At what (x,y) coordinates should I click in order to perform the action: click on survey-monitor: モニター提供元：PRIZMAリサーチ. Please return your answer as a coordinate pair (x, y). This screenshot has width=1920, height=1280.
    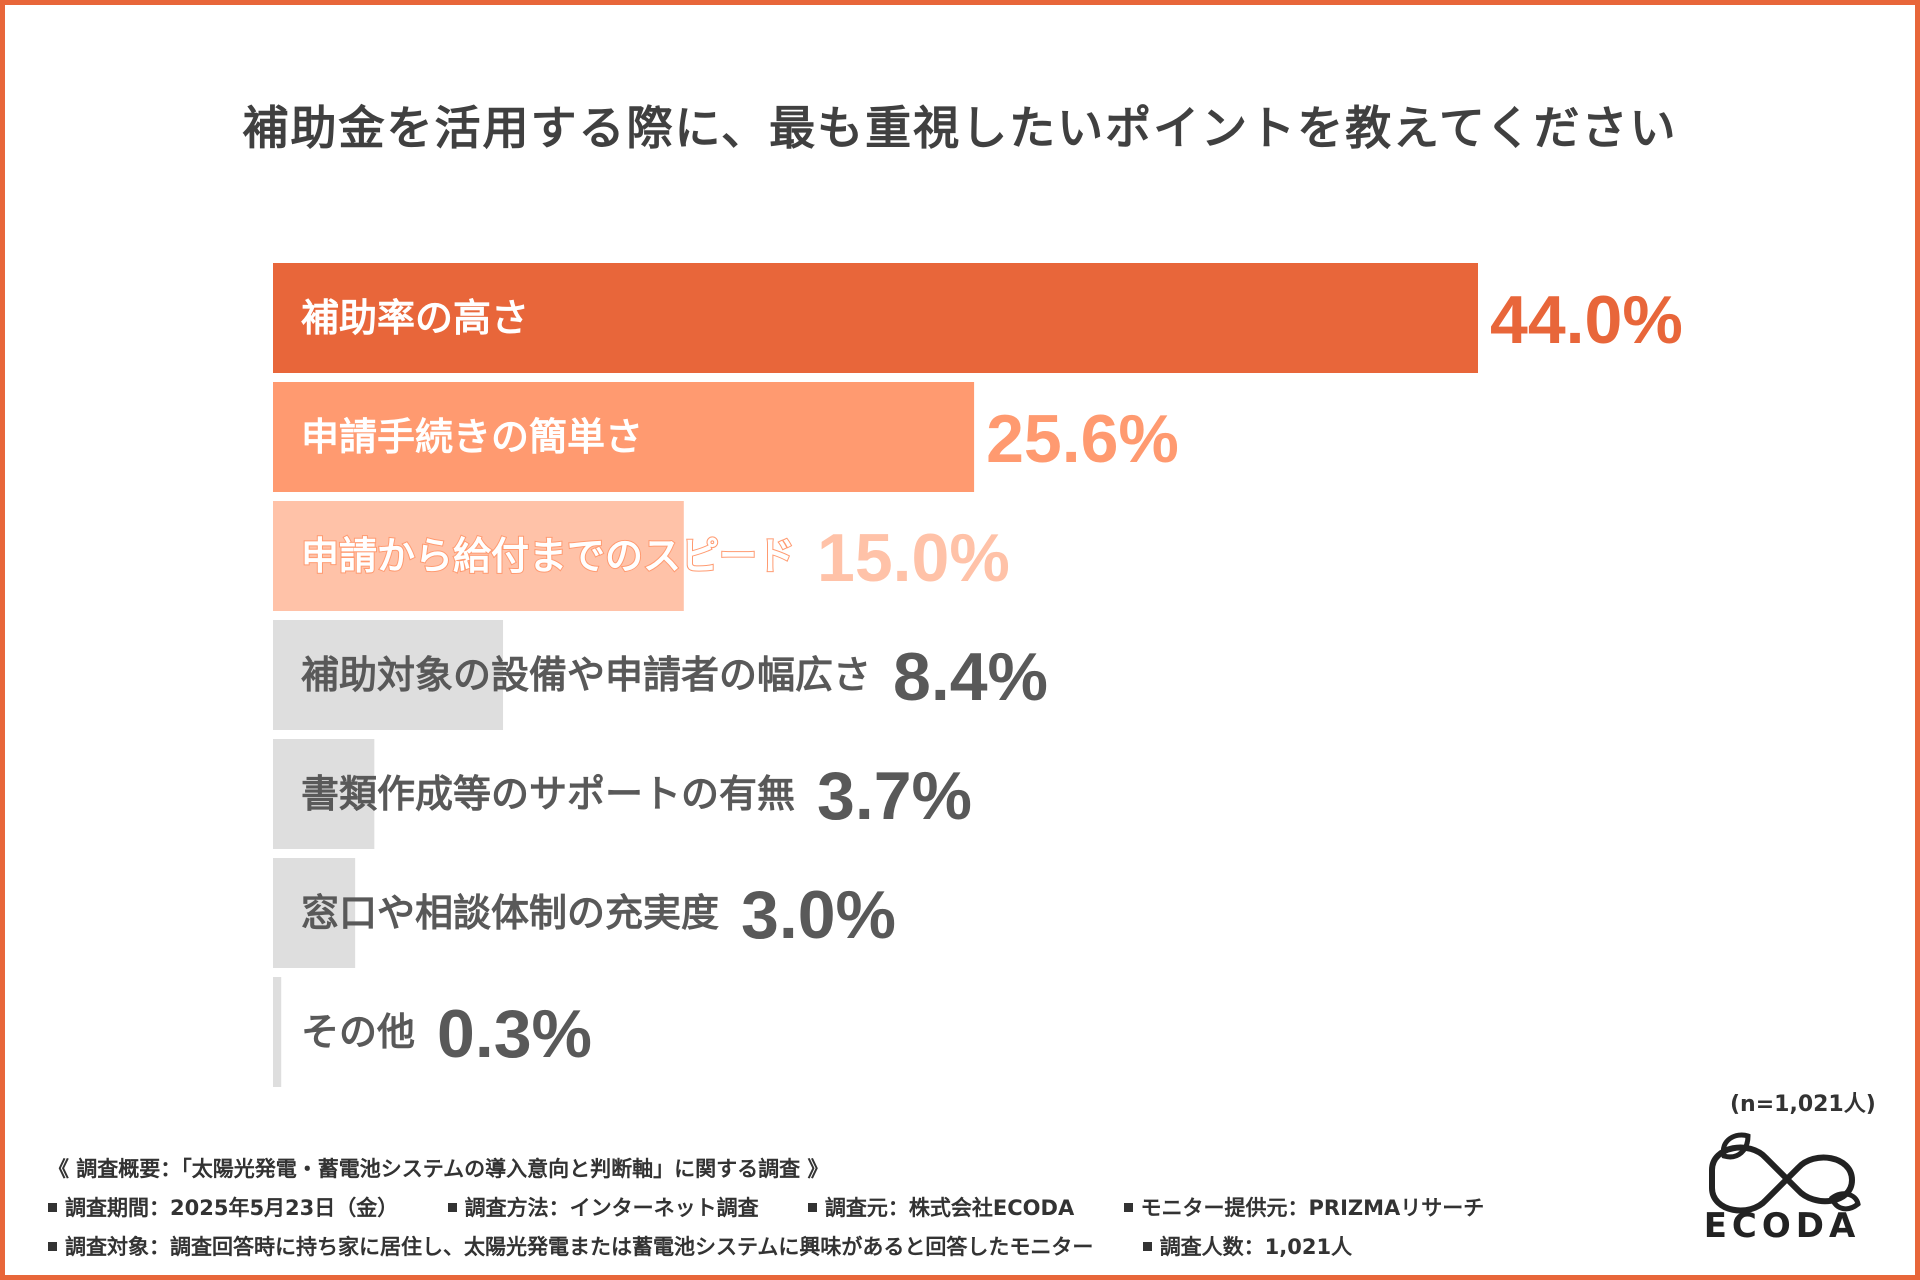
    Looking at the image, I should click on (1312, 1208).